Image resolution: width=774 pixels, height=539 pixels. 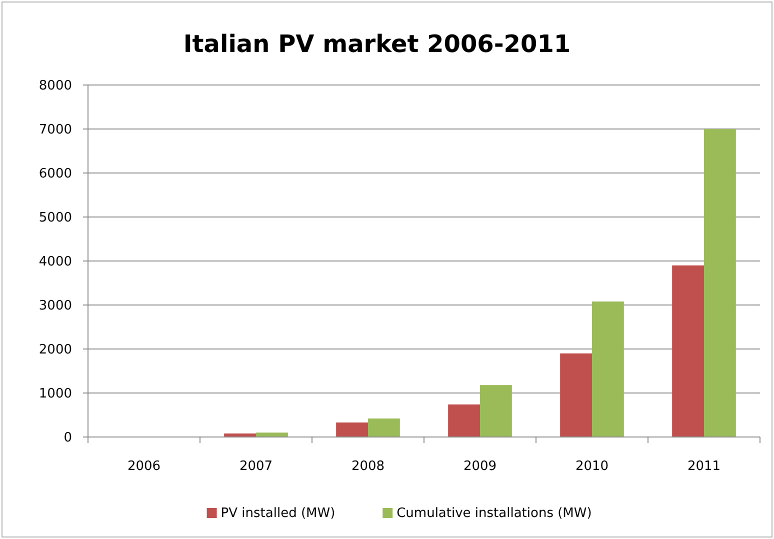 What do you see at coordinates (377, 44) in the screenshot?
I see `chart-title: Italian PV market 2006-2011` at bounding box center [377, 44].